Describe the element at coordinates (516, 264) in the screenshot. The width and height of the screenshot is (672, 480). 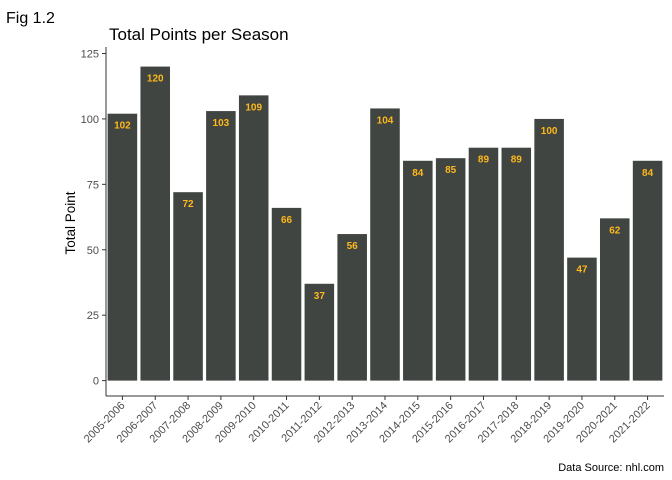
I see `bar-2017-2018` at that location.